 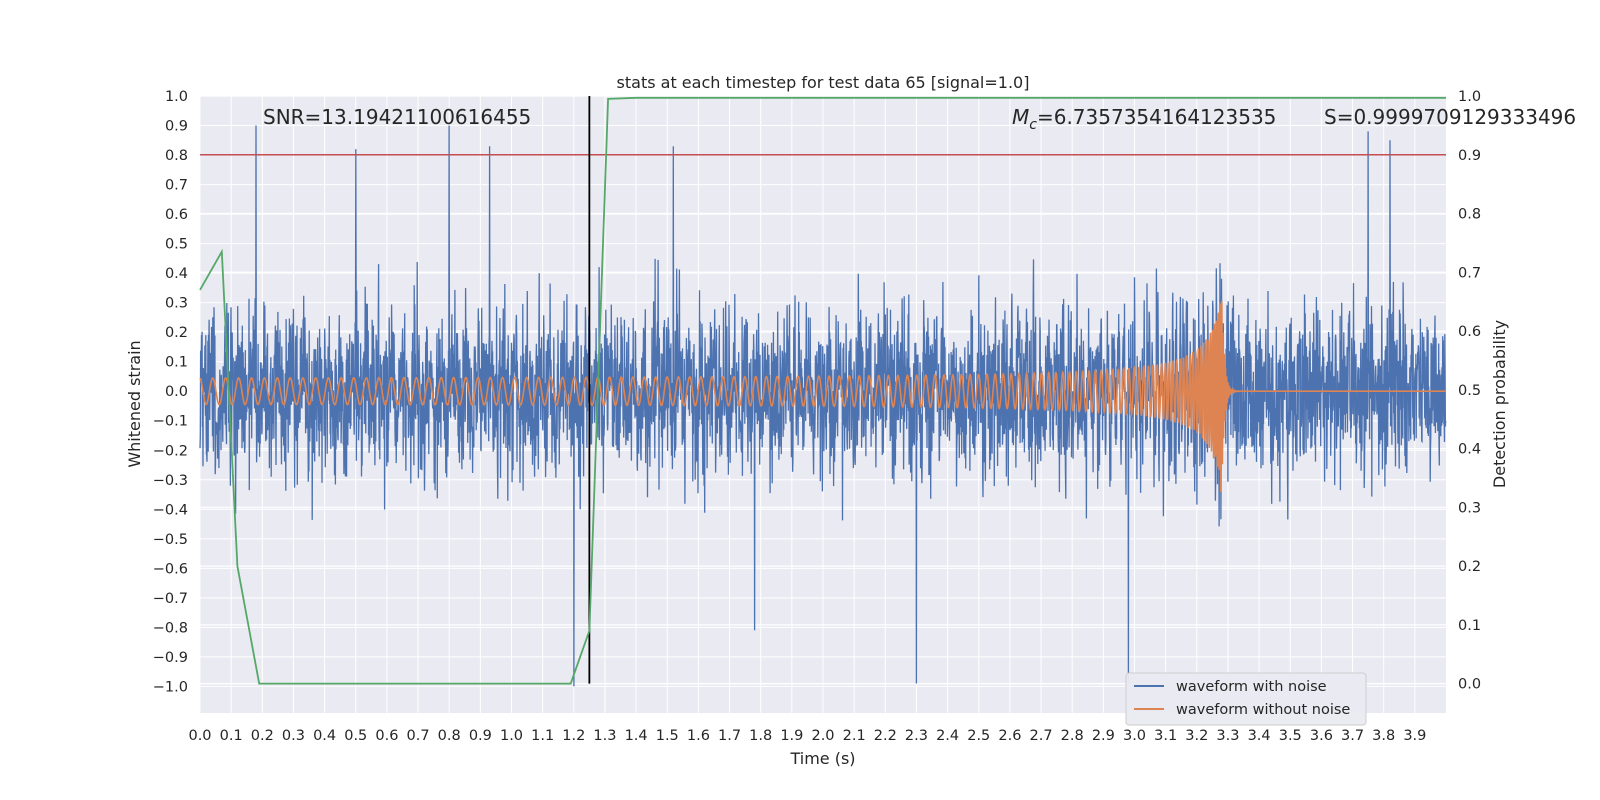 I want to click on y-tick-label: −0.5, so click(x=170, y=540).